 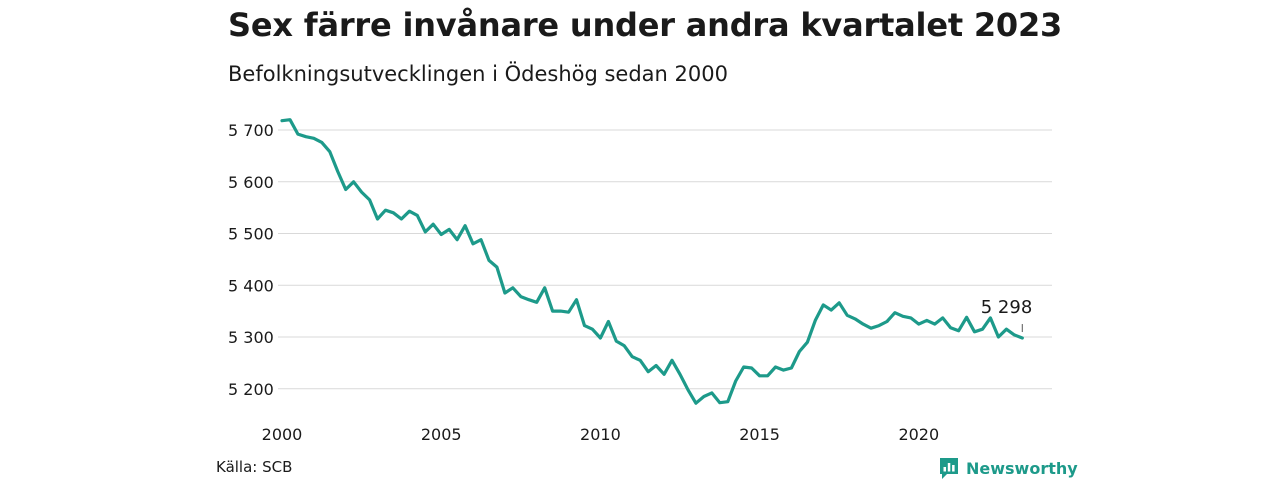 I want to click on end-value-label: 5 298, so click(x=1007, y=307).